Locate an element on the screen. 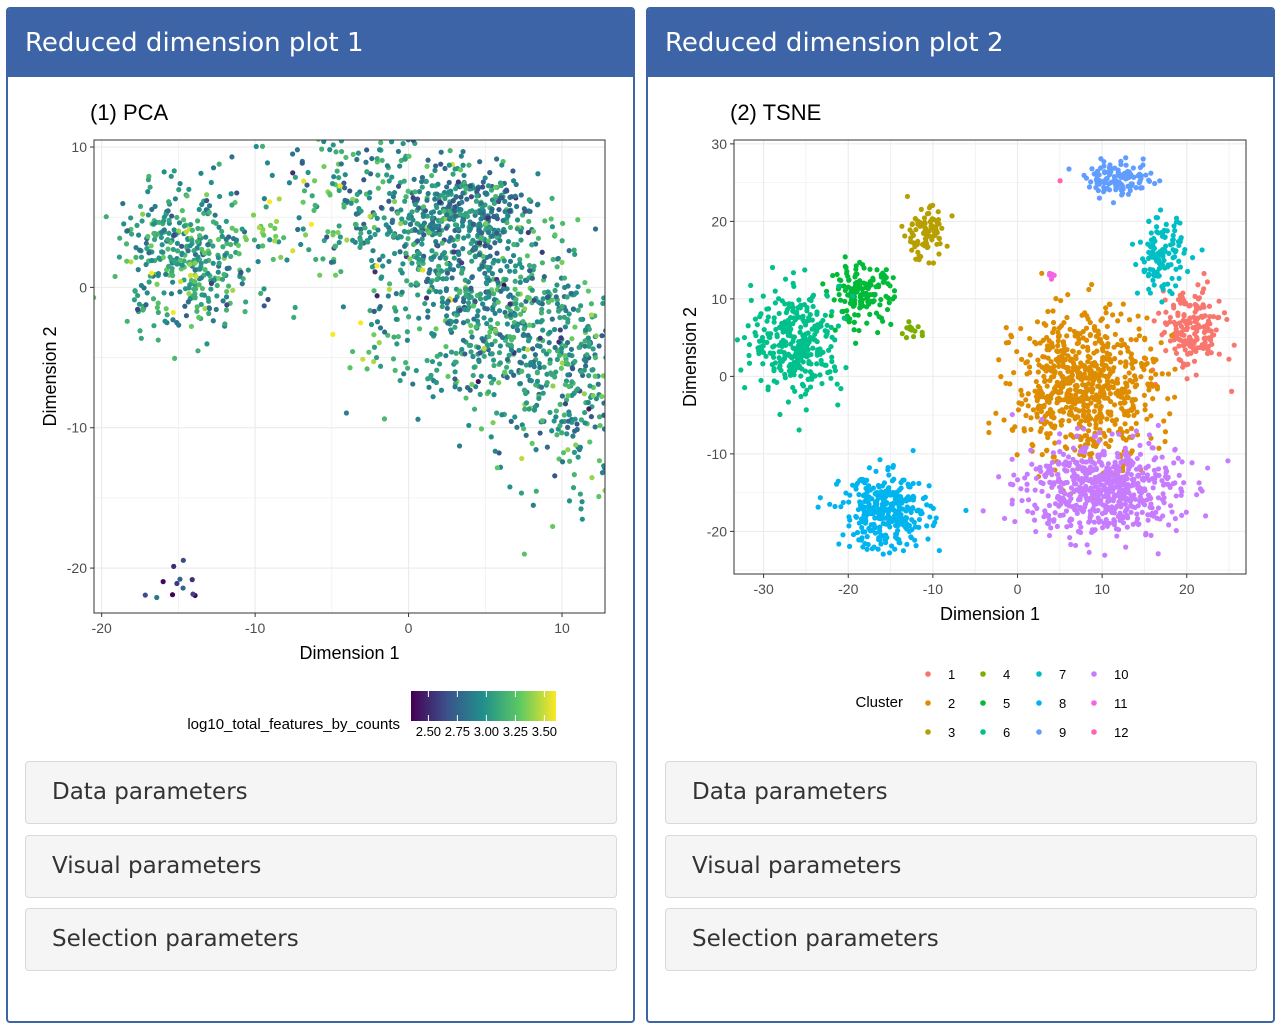 This screenshot has height=1028, width=1282. panel-1-visual-parameters-button: Visual parameters is located at coordinates (321, 866).